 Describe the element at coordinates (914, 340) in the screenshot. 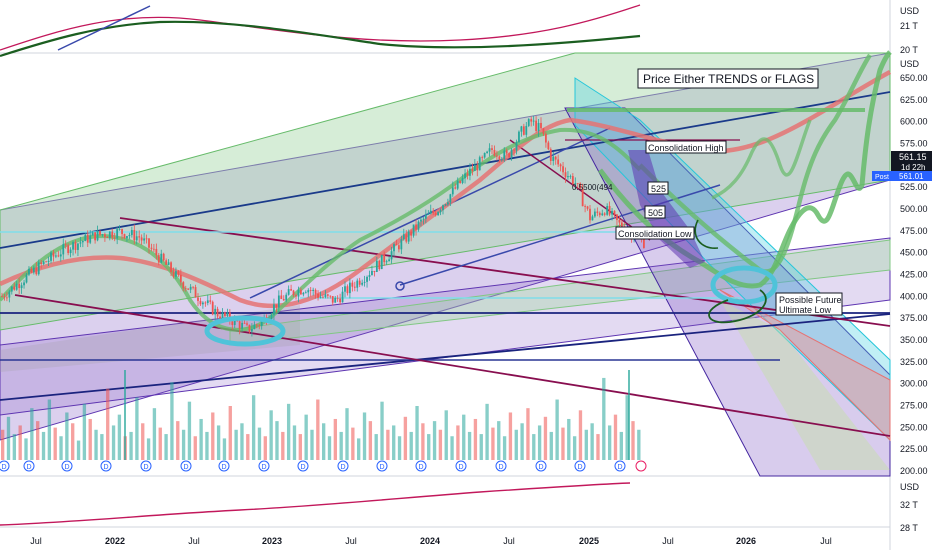

I see `price-tick-label: 350.00` at that location.